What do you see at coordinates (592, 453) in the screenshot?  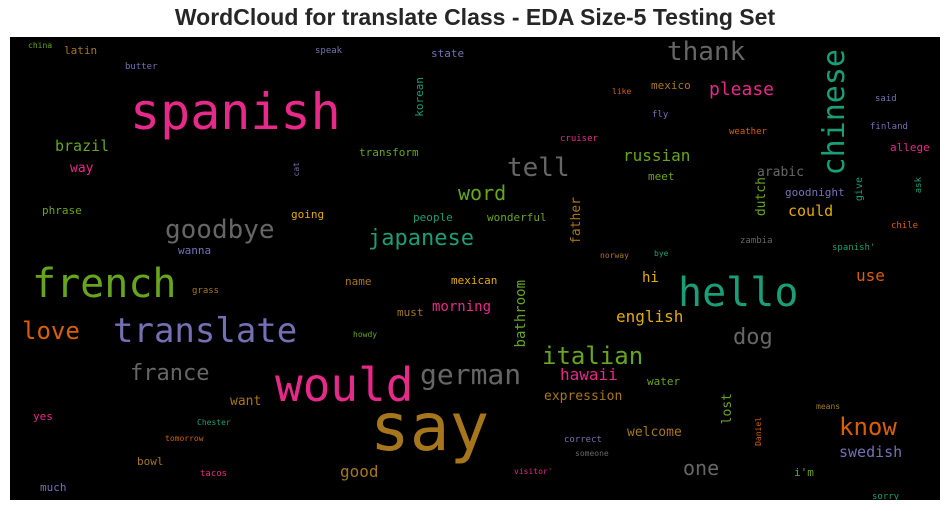 I see `word-someone: someone` at bounding box center [592, 453].